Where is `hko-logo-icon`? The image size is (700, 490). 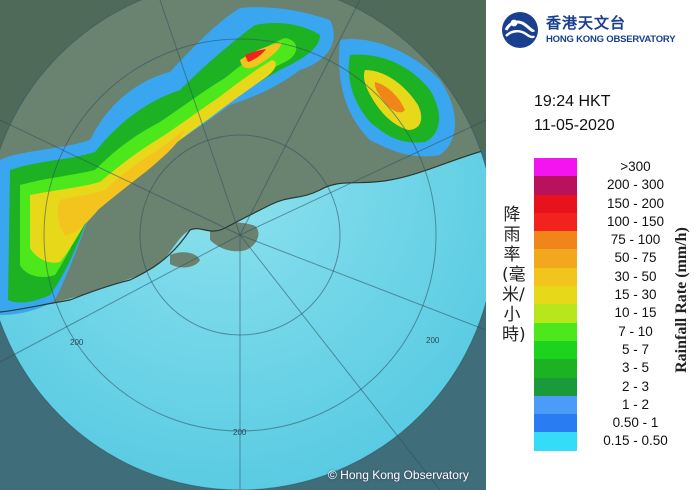
hko-logo-icon is located at coordinates (520, 30).